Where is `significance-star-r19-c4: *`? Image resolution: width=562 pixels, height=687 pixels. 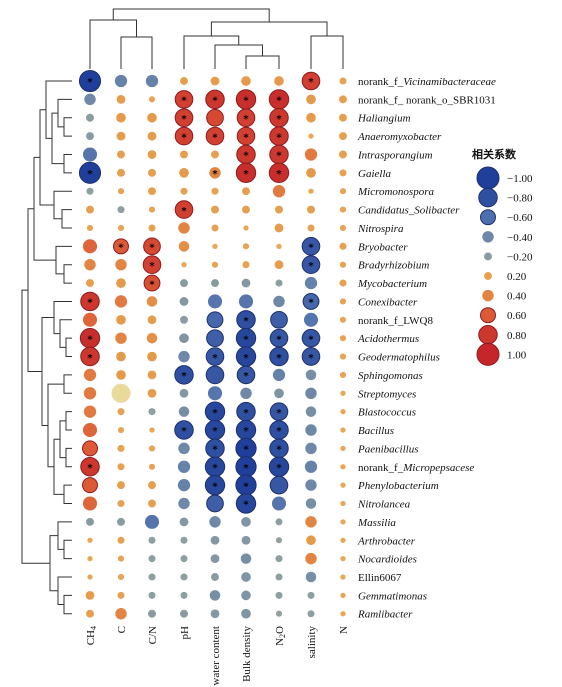 significance-star-r19-c4: * is located at coordinates (215, 431).